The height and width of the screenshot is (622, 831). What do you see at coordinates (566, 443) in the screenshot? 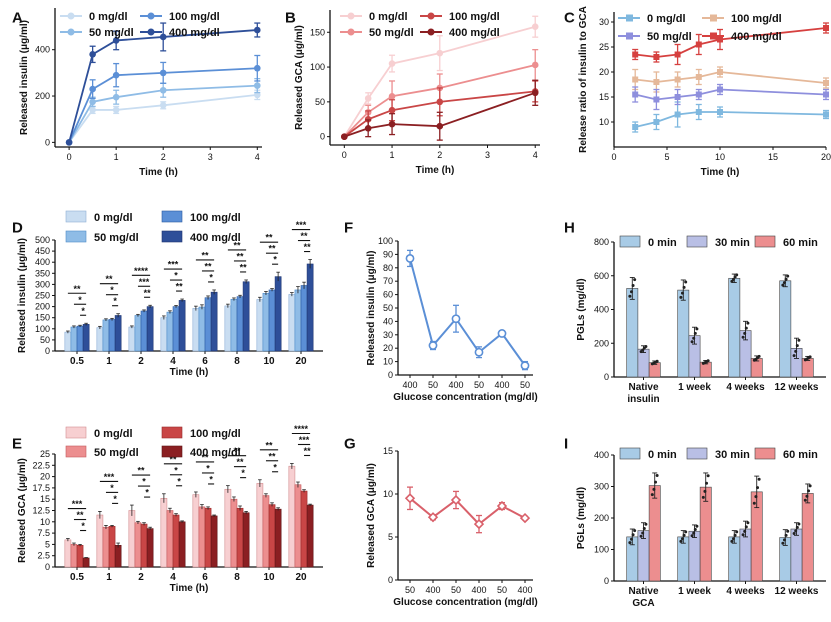
I see `panel-letter: I` at bounding box center [566, 443].